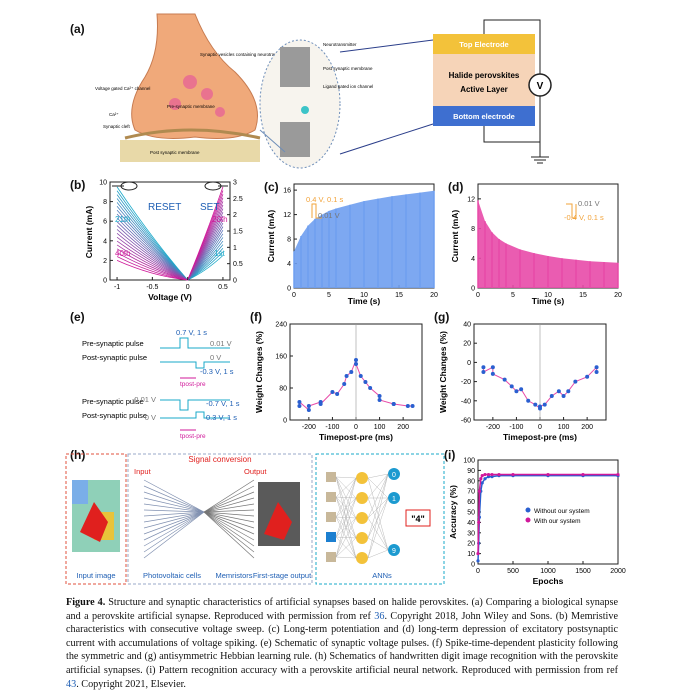 This screenshot has height=691, width=675. I want to click on output-digit: 0, so click(394, 475).